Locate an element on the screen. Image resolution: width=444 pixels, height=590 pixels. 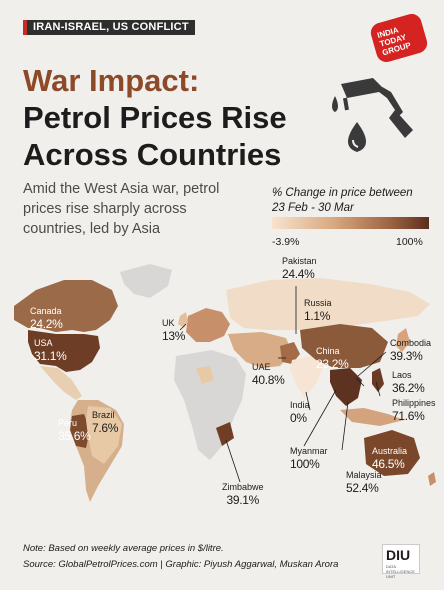
india-today-group-logo: INDIA TODAY GROUP is located at coordinates (400, 38).